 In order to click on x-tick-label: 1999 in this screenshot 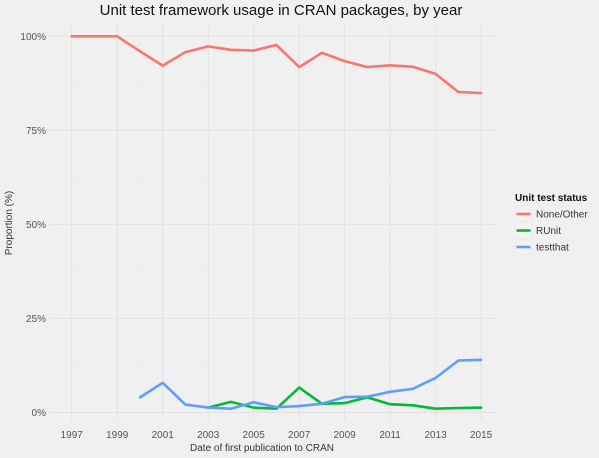, I will do `click(117, 435)`.